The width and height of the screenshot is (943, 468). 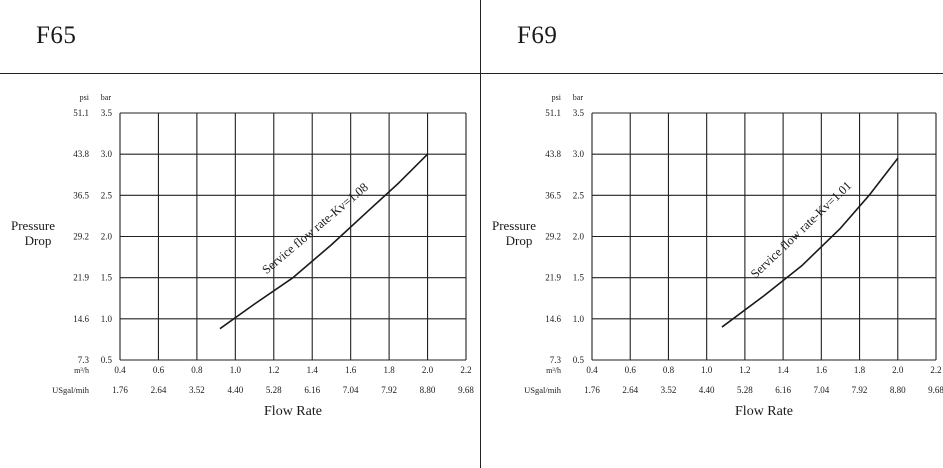 What do you see at coordinates (314, 228) in the screenshot?
I see `series-label-kv: Service flow rate-Kv=1.08` at bounding box center [314, 228].